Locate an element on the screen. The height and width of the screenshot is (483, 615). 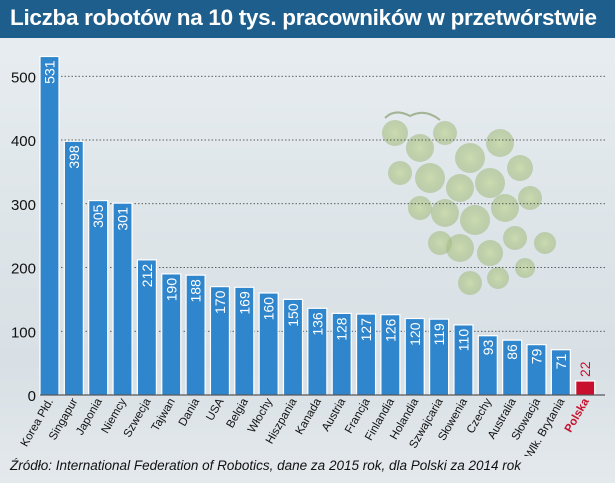
y-tick-label: 500 is located at coordinates (23, 77).